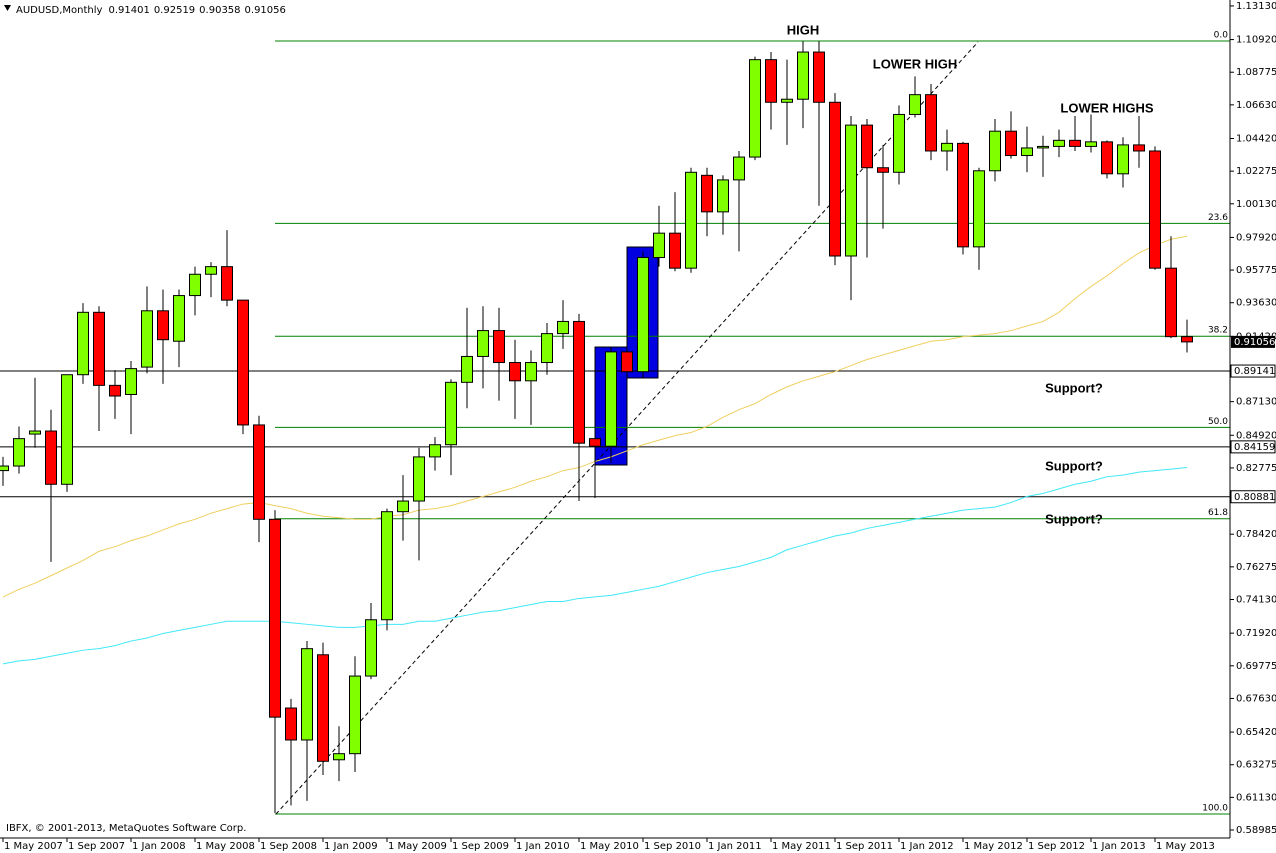 This screenshot has width=1276, height=853. Describe the element at coordinates (1256, 6) in the screenshot. I see `y-tick-label: 1.13130` at that location.